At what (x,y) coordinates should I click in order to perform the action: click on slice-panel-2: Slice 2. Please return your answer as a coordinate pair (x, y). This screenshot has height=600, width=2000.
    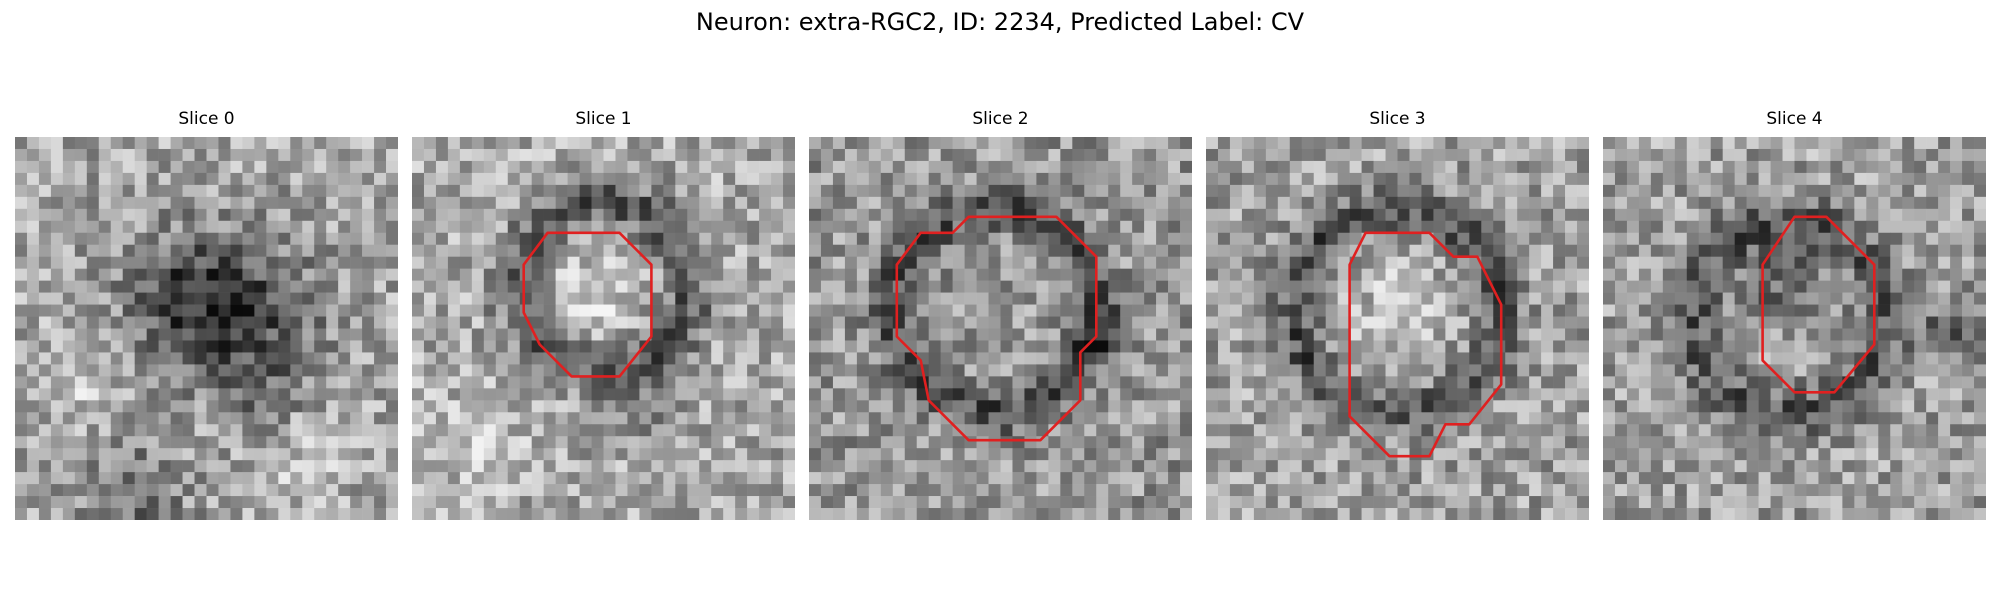
    Looking at the image, I should click on (1000, 314).